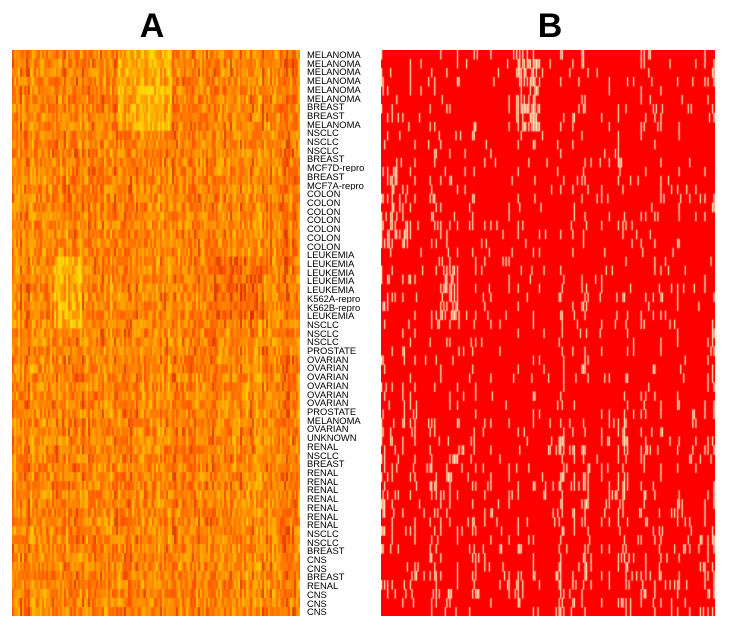  I want to click on row-label: MCF7A-repro, so click(335, 185).